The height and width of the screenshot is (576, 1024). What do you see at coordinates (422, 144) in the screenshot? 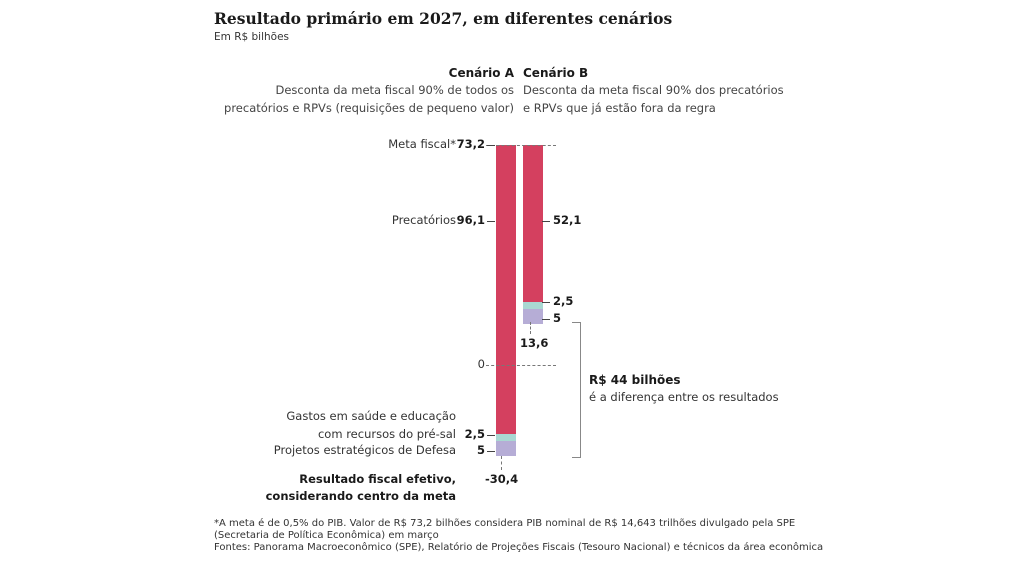
I see `label-meta: Meta fiscal*` at bounding box center [422, 144].